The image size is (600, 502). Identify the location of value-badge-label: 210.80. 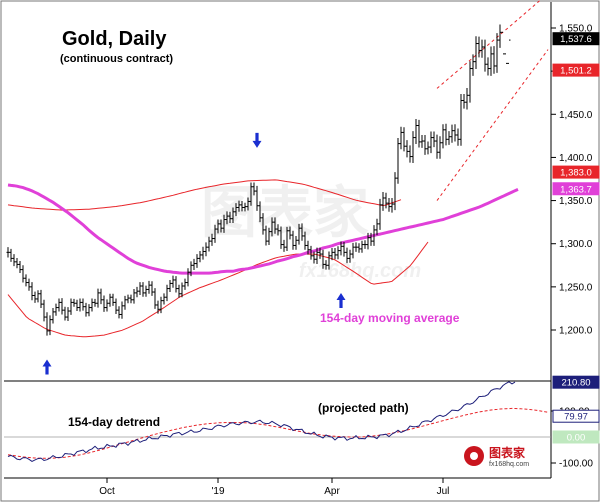
(575, 383).